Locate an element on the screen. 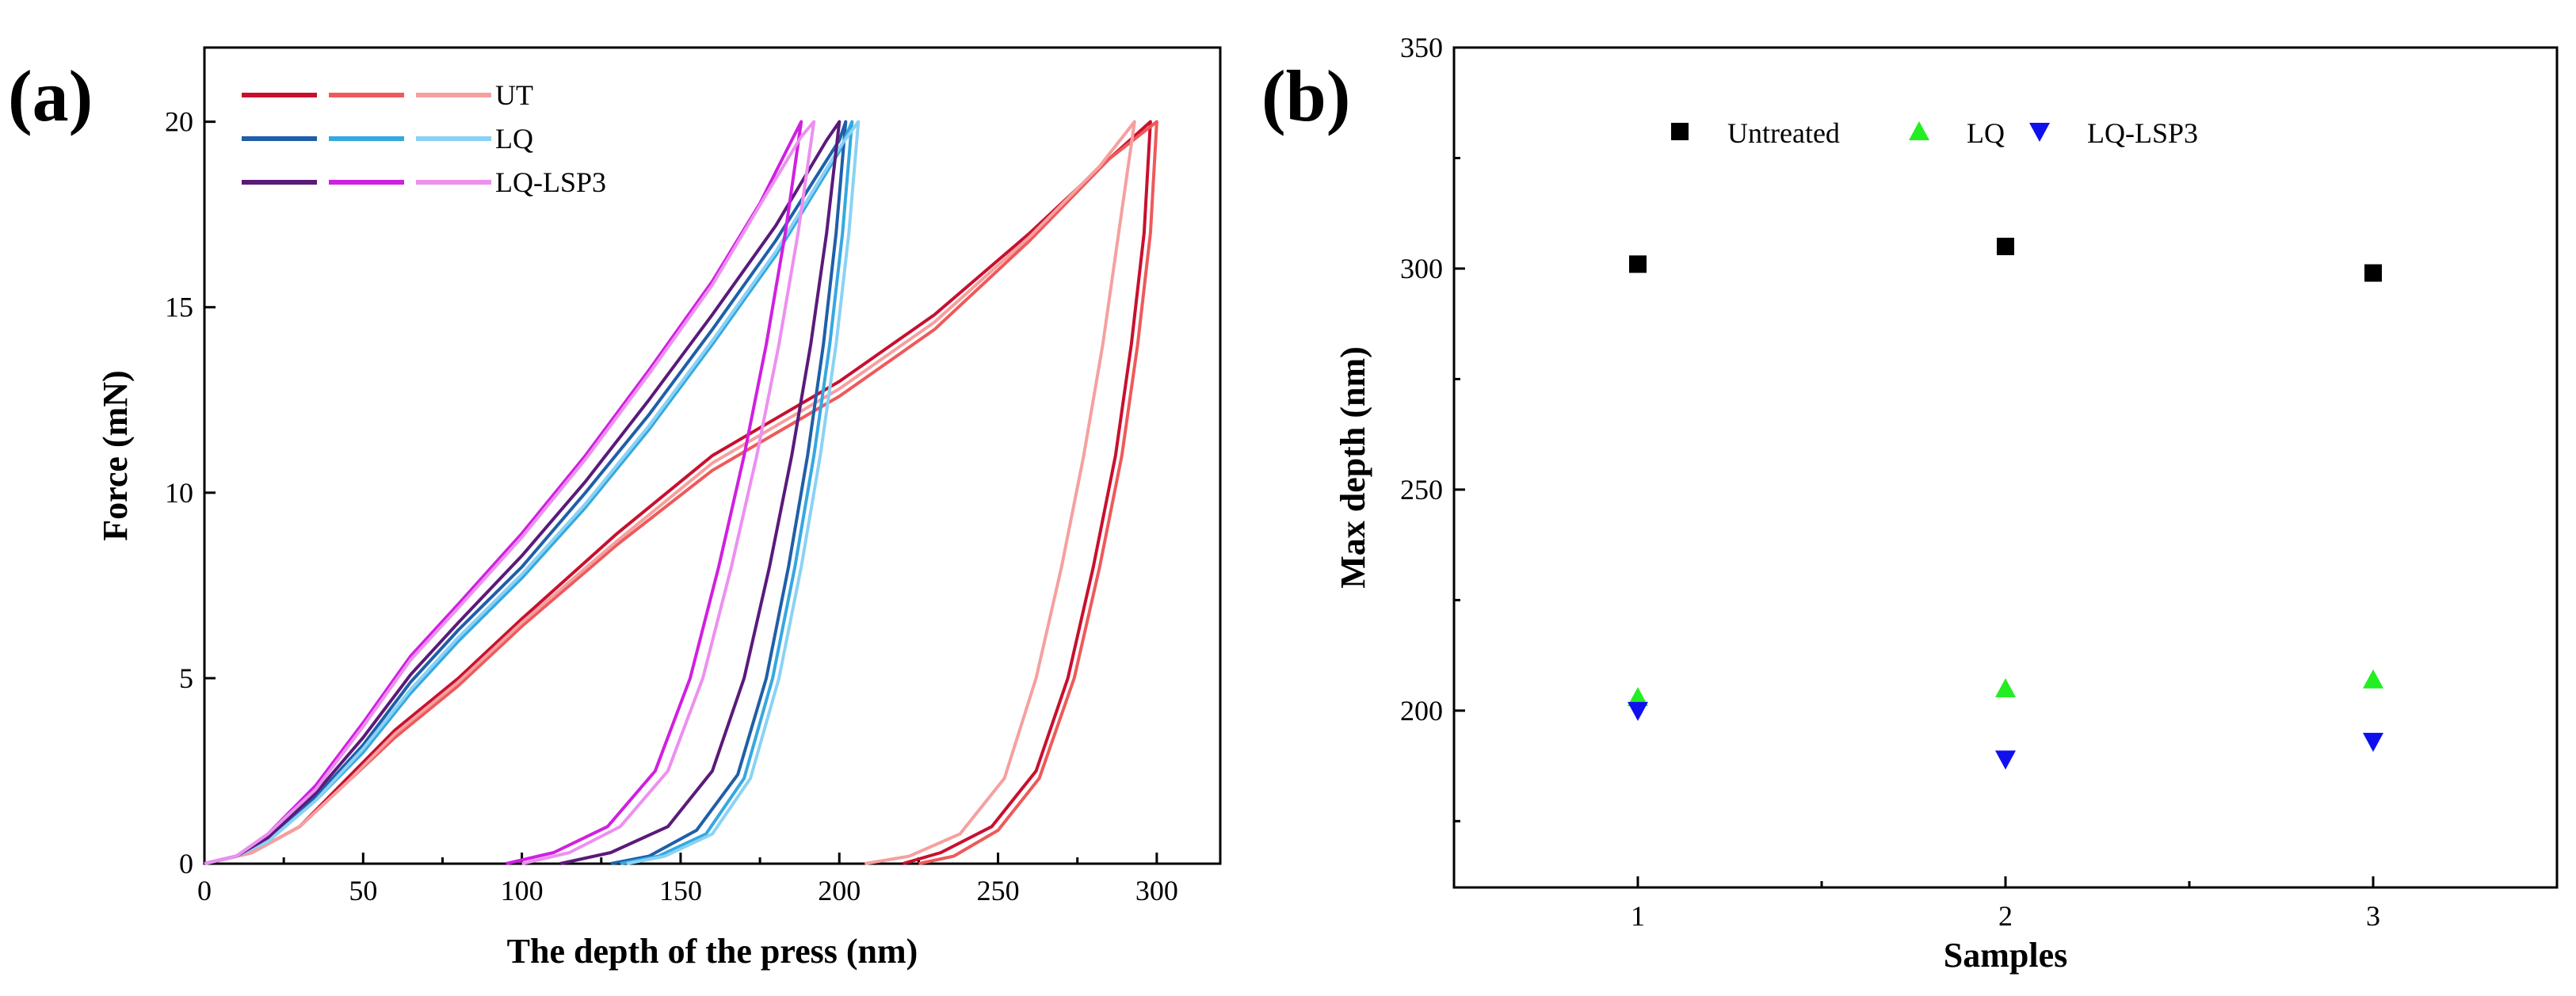  panel-b-y-ticks: 200 250 300 350 is located at coordinates (1432, 427).